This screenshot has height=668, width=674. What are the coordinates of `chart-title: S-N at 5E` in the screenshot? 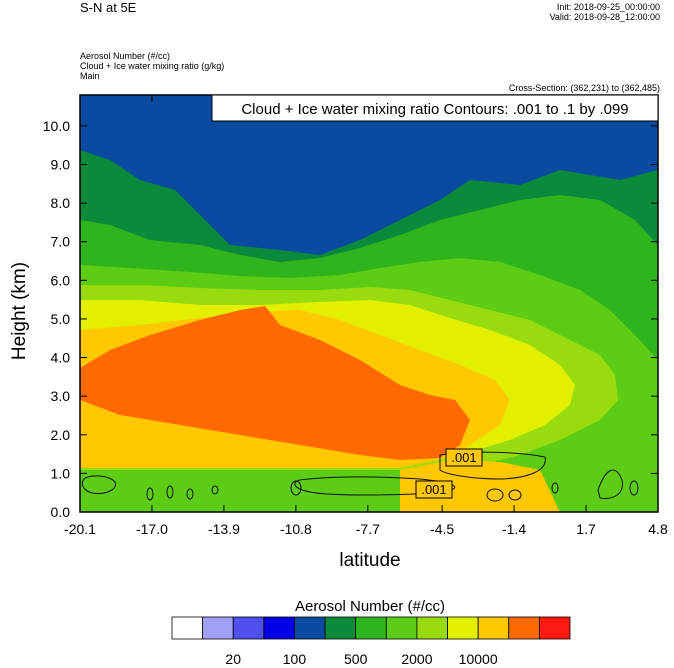 It's located at (108, 7).